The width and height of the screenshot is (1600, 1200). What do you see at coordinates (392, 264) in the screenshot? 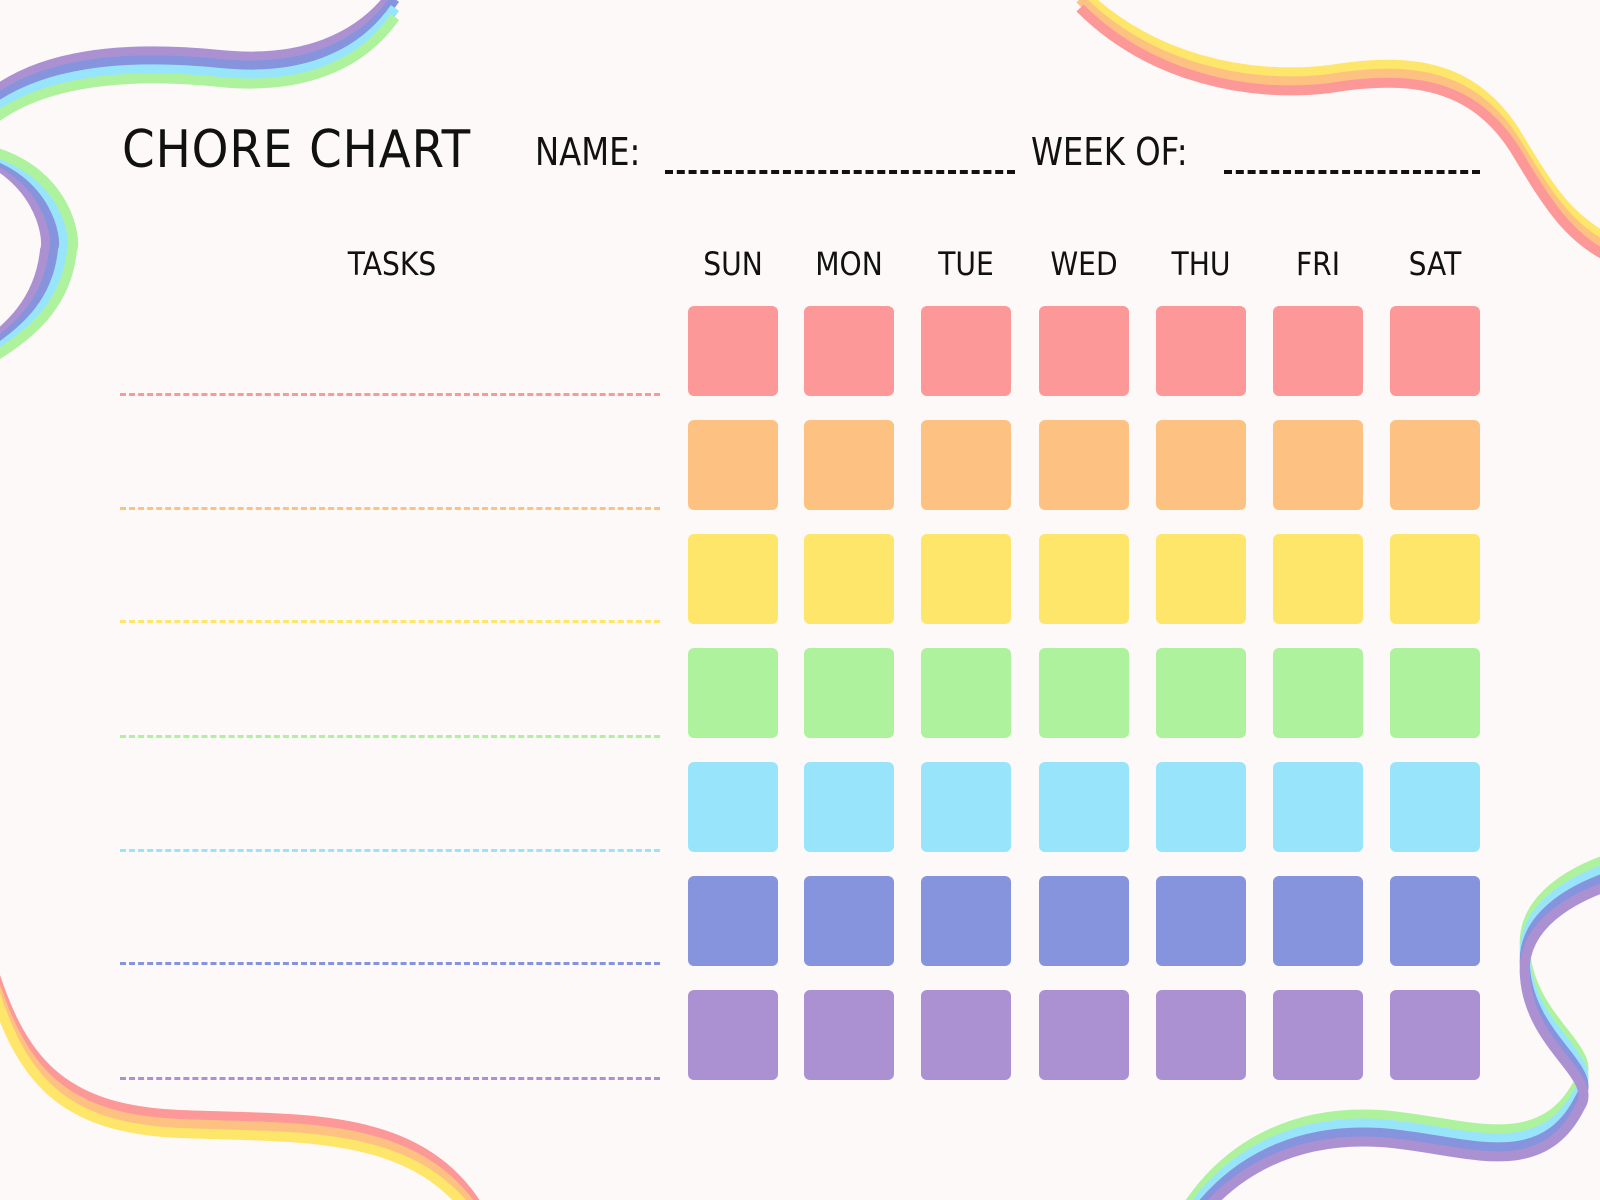
I see `tasks-header: TASKS` at bounding box center [392, 264].